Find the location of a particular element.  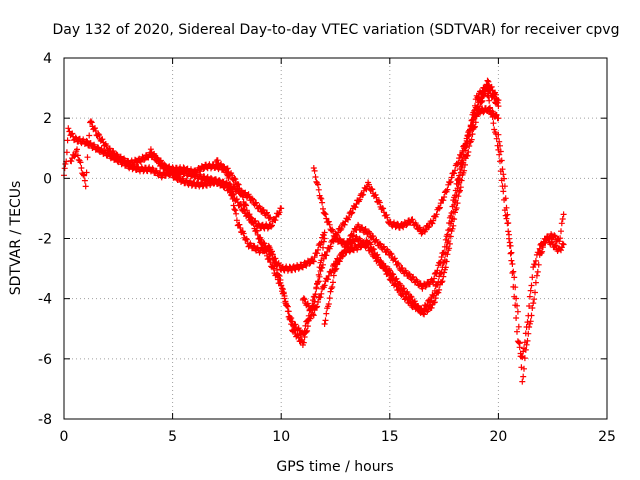

series-track-j is located at coordinates (531, 246).